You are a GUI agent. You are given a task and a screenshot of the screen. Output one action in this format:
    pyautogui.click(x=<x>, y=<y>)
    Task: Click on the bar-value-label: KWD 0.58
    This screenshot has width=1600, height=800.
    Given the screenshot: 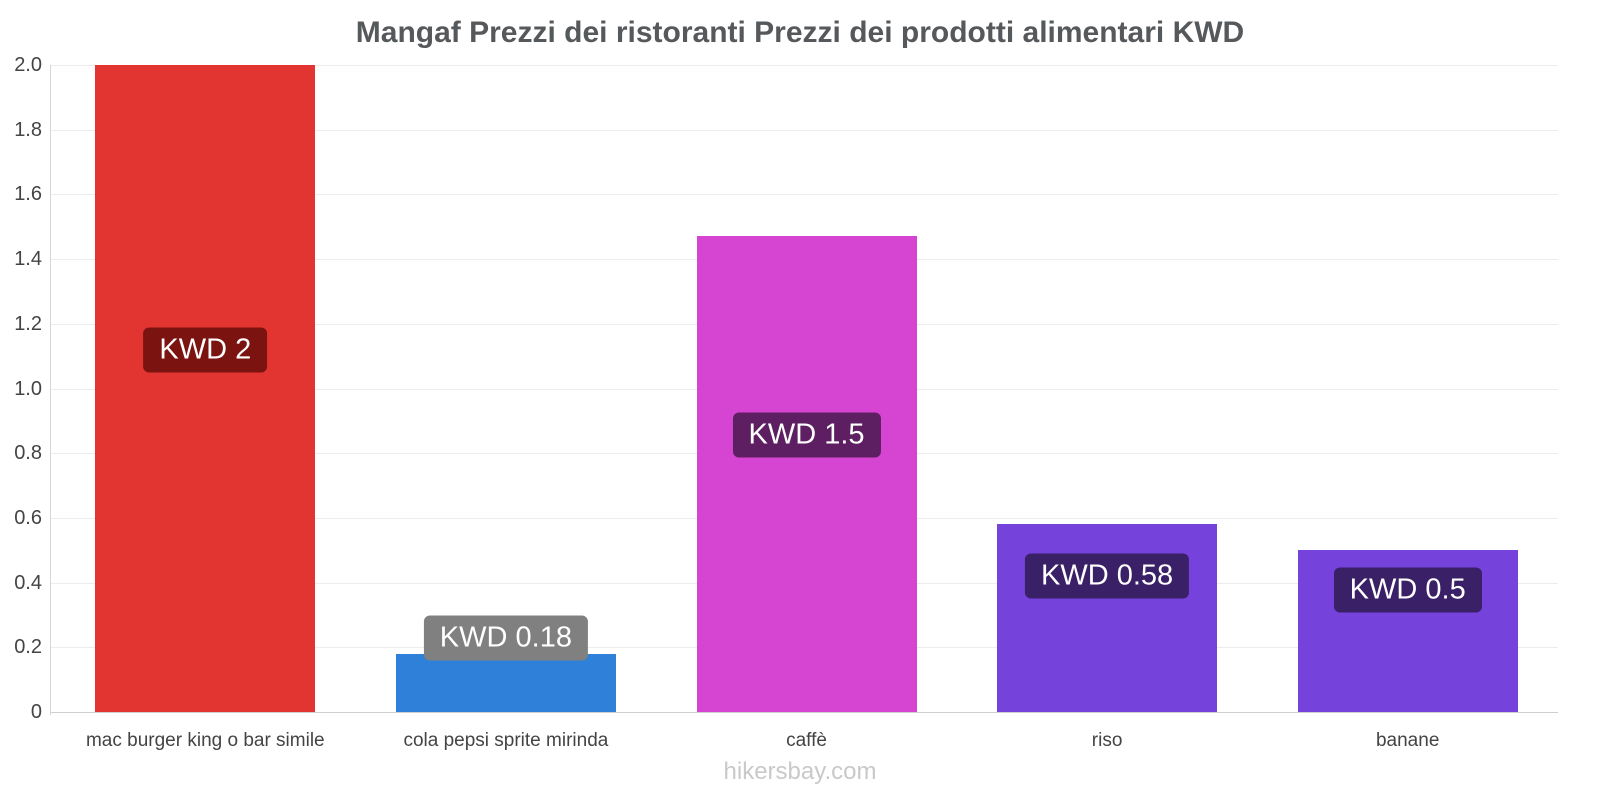 What is the action you would take?
    pyautogui.click(x=1107, y=576)
    